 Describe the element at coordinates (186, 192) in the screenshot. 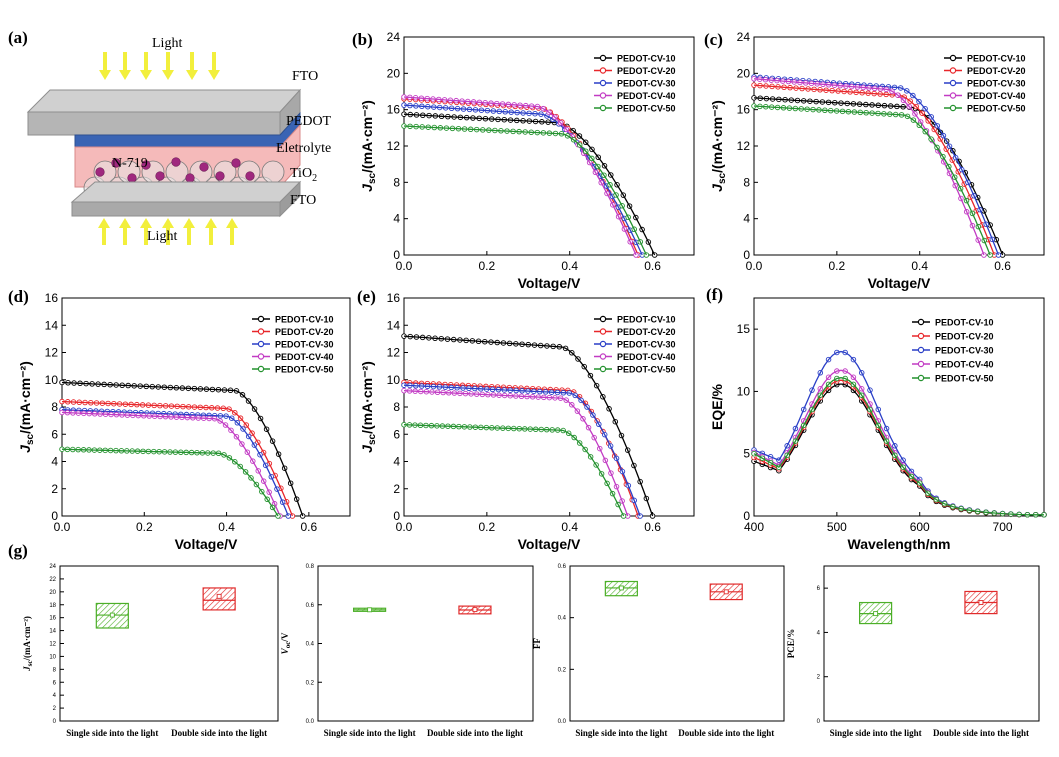

I see `bottom-fto-glass` at that location.